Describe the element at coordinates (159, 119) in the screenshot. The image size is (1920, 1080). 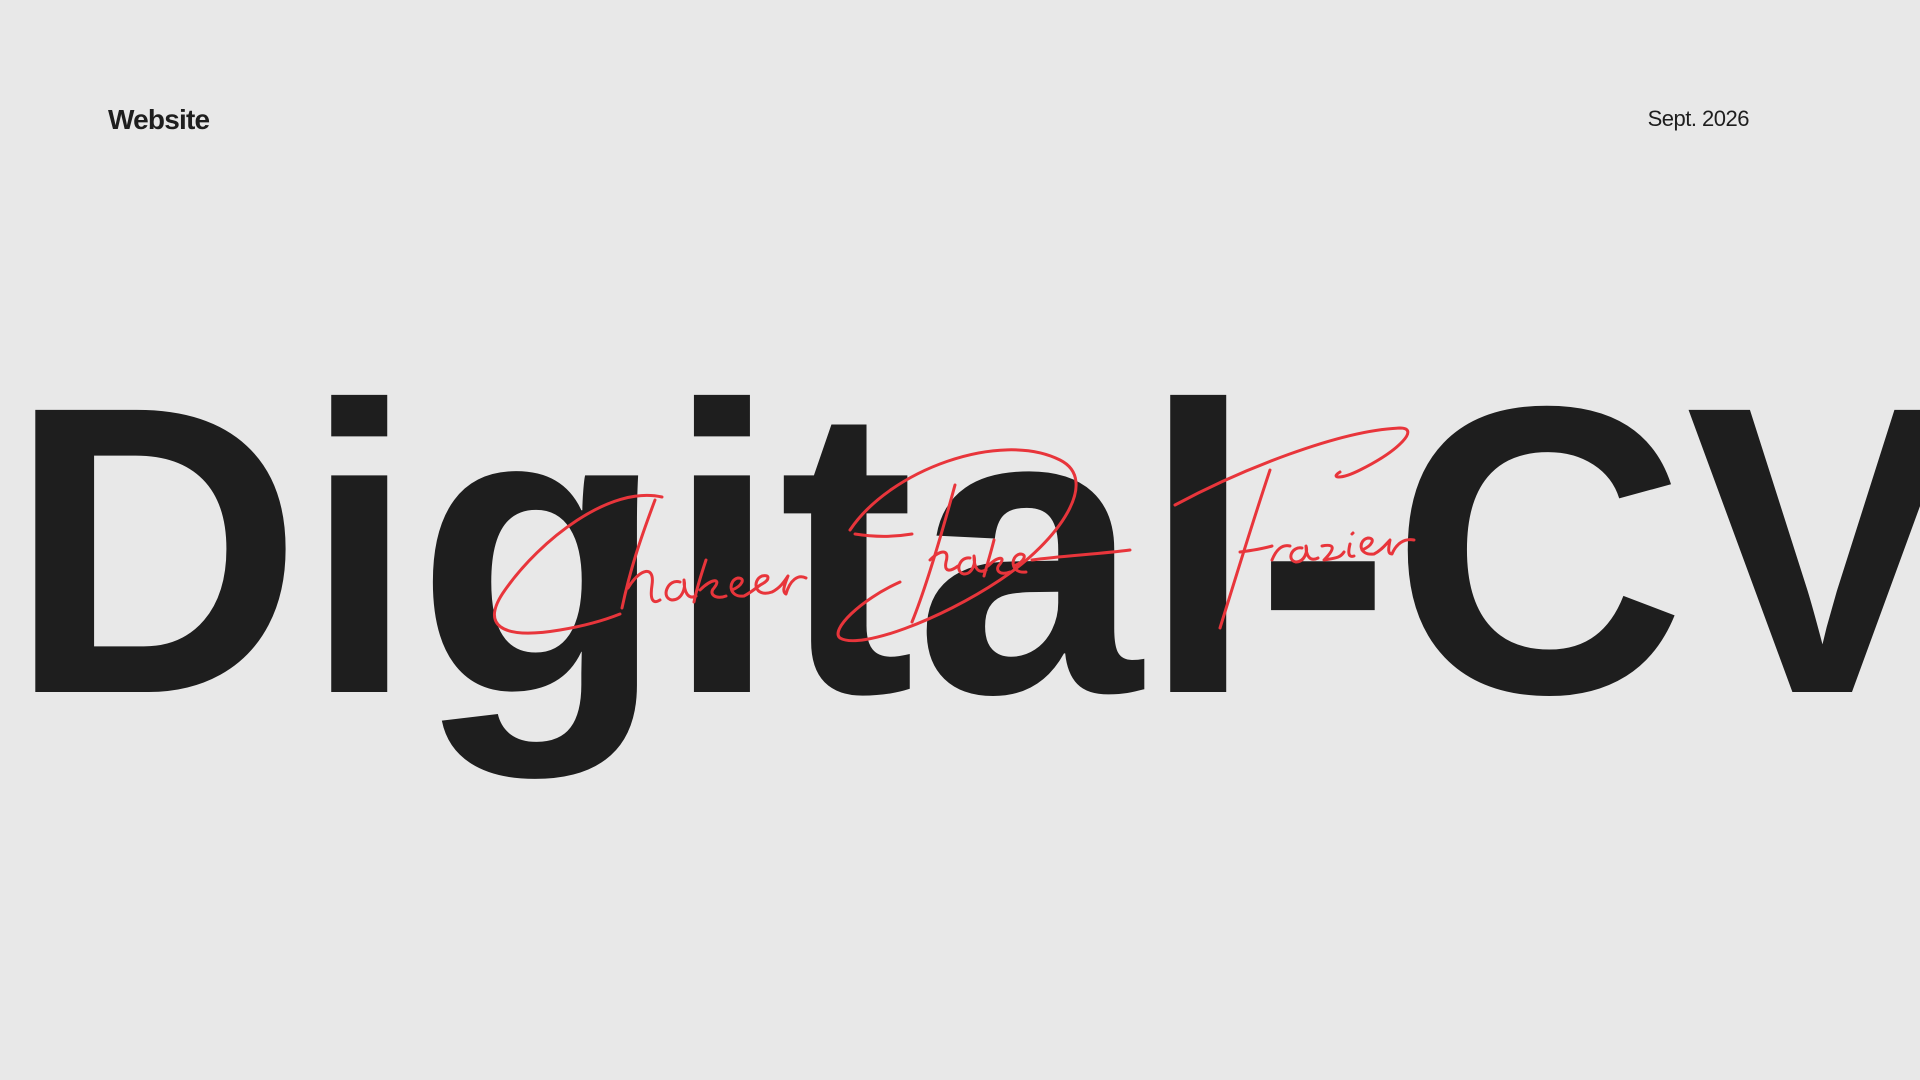
I see `category-label: Website` at that location.